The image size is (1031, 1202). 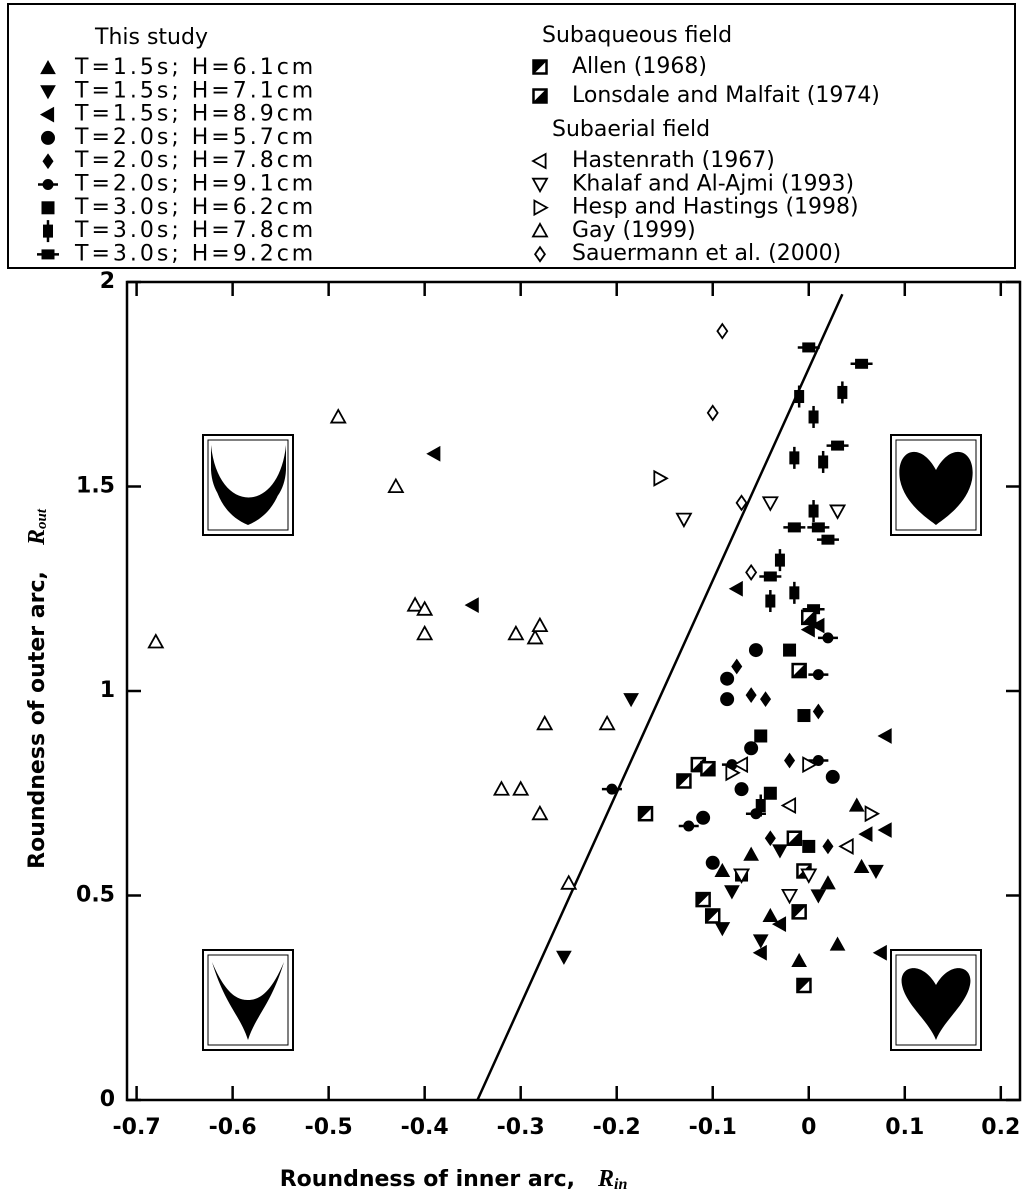 I want to click on x-tick-label: 0, so click(x=808, y=1127).